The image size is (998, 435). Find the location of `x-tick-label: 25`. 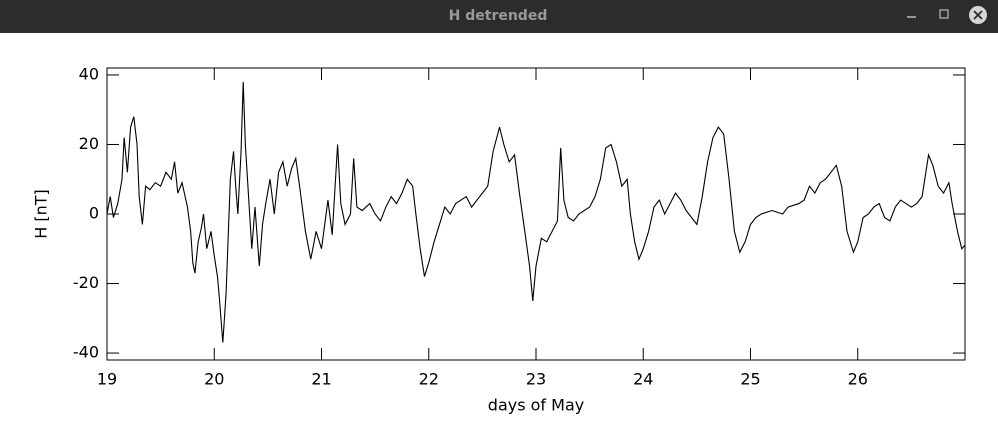

x-tick-label: 25 is located at coordinates (750, 379).